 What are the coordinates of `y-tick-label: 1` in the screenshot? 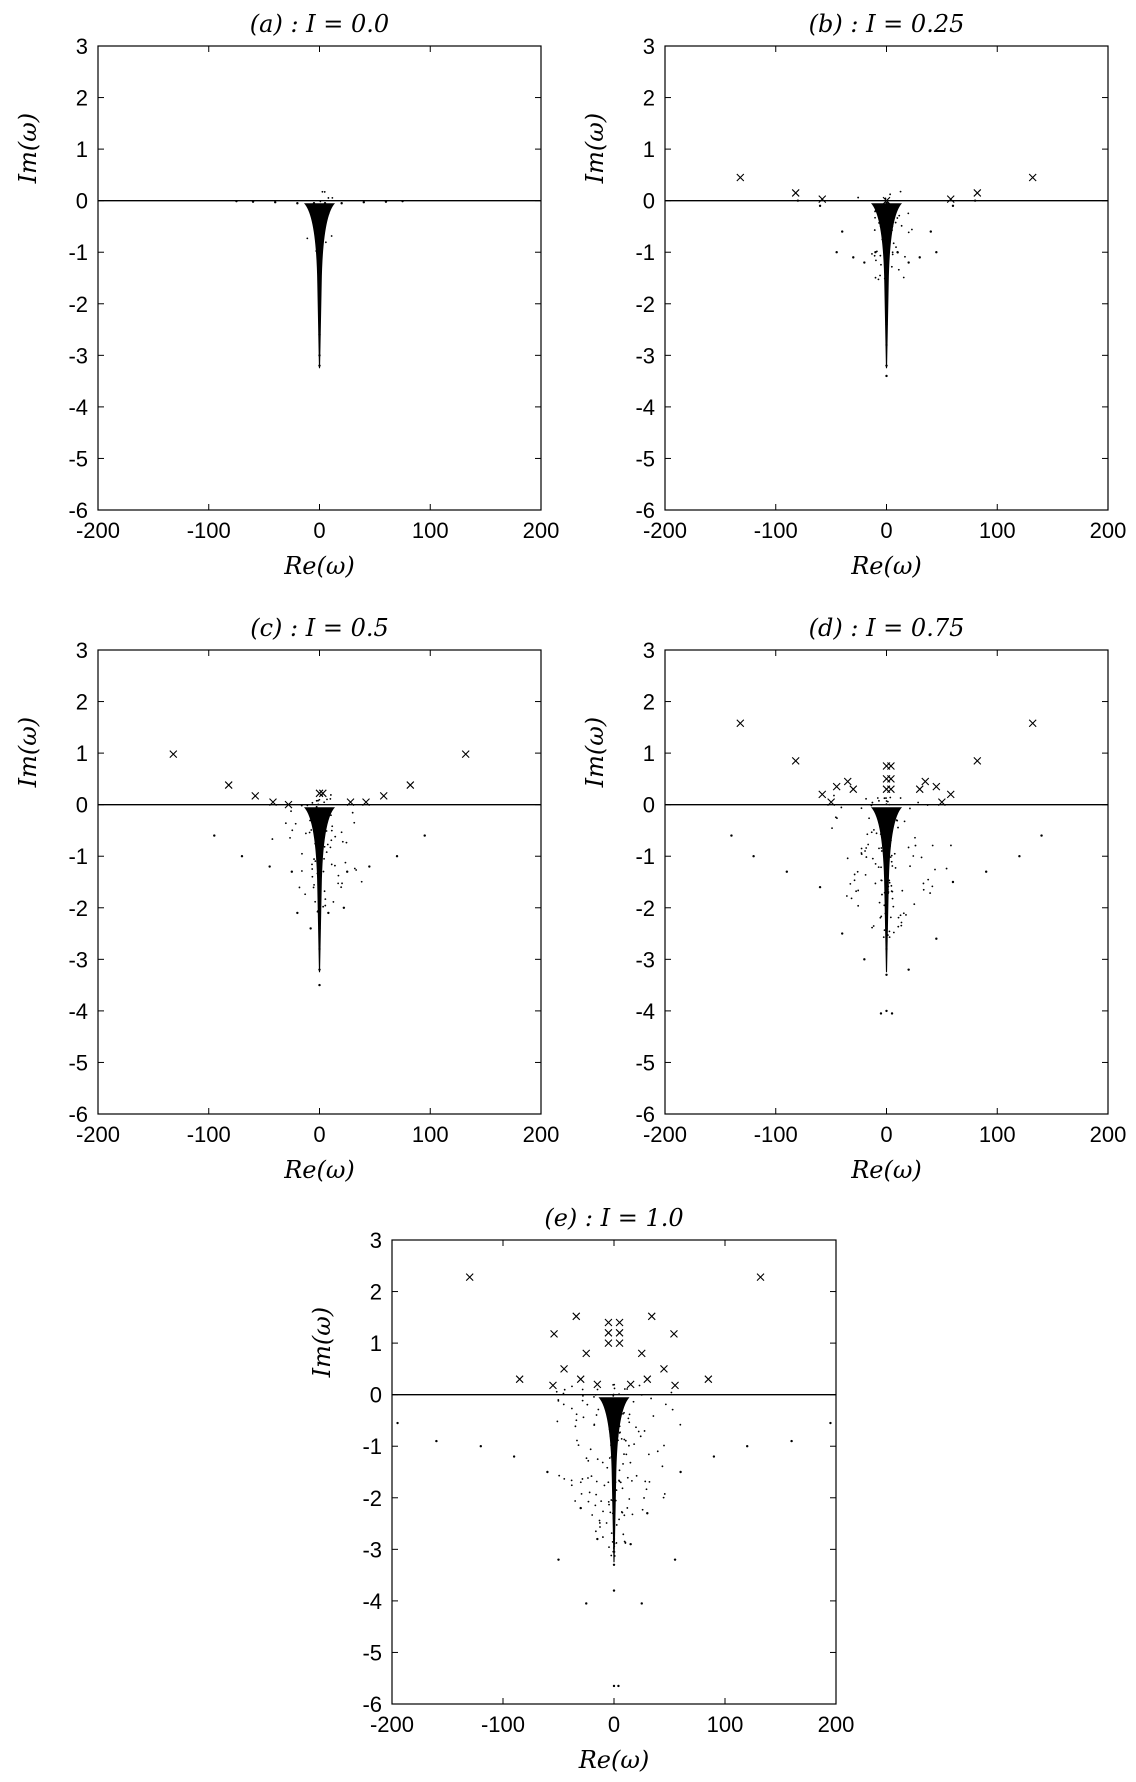 It's located at (649, 149).